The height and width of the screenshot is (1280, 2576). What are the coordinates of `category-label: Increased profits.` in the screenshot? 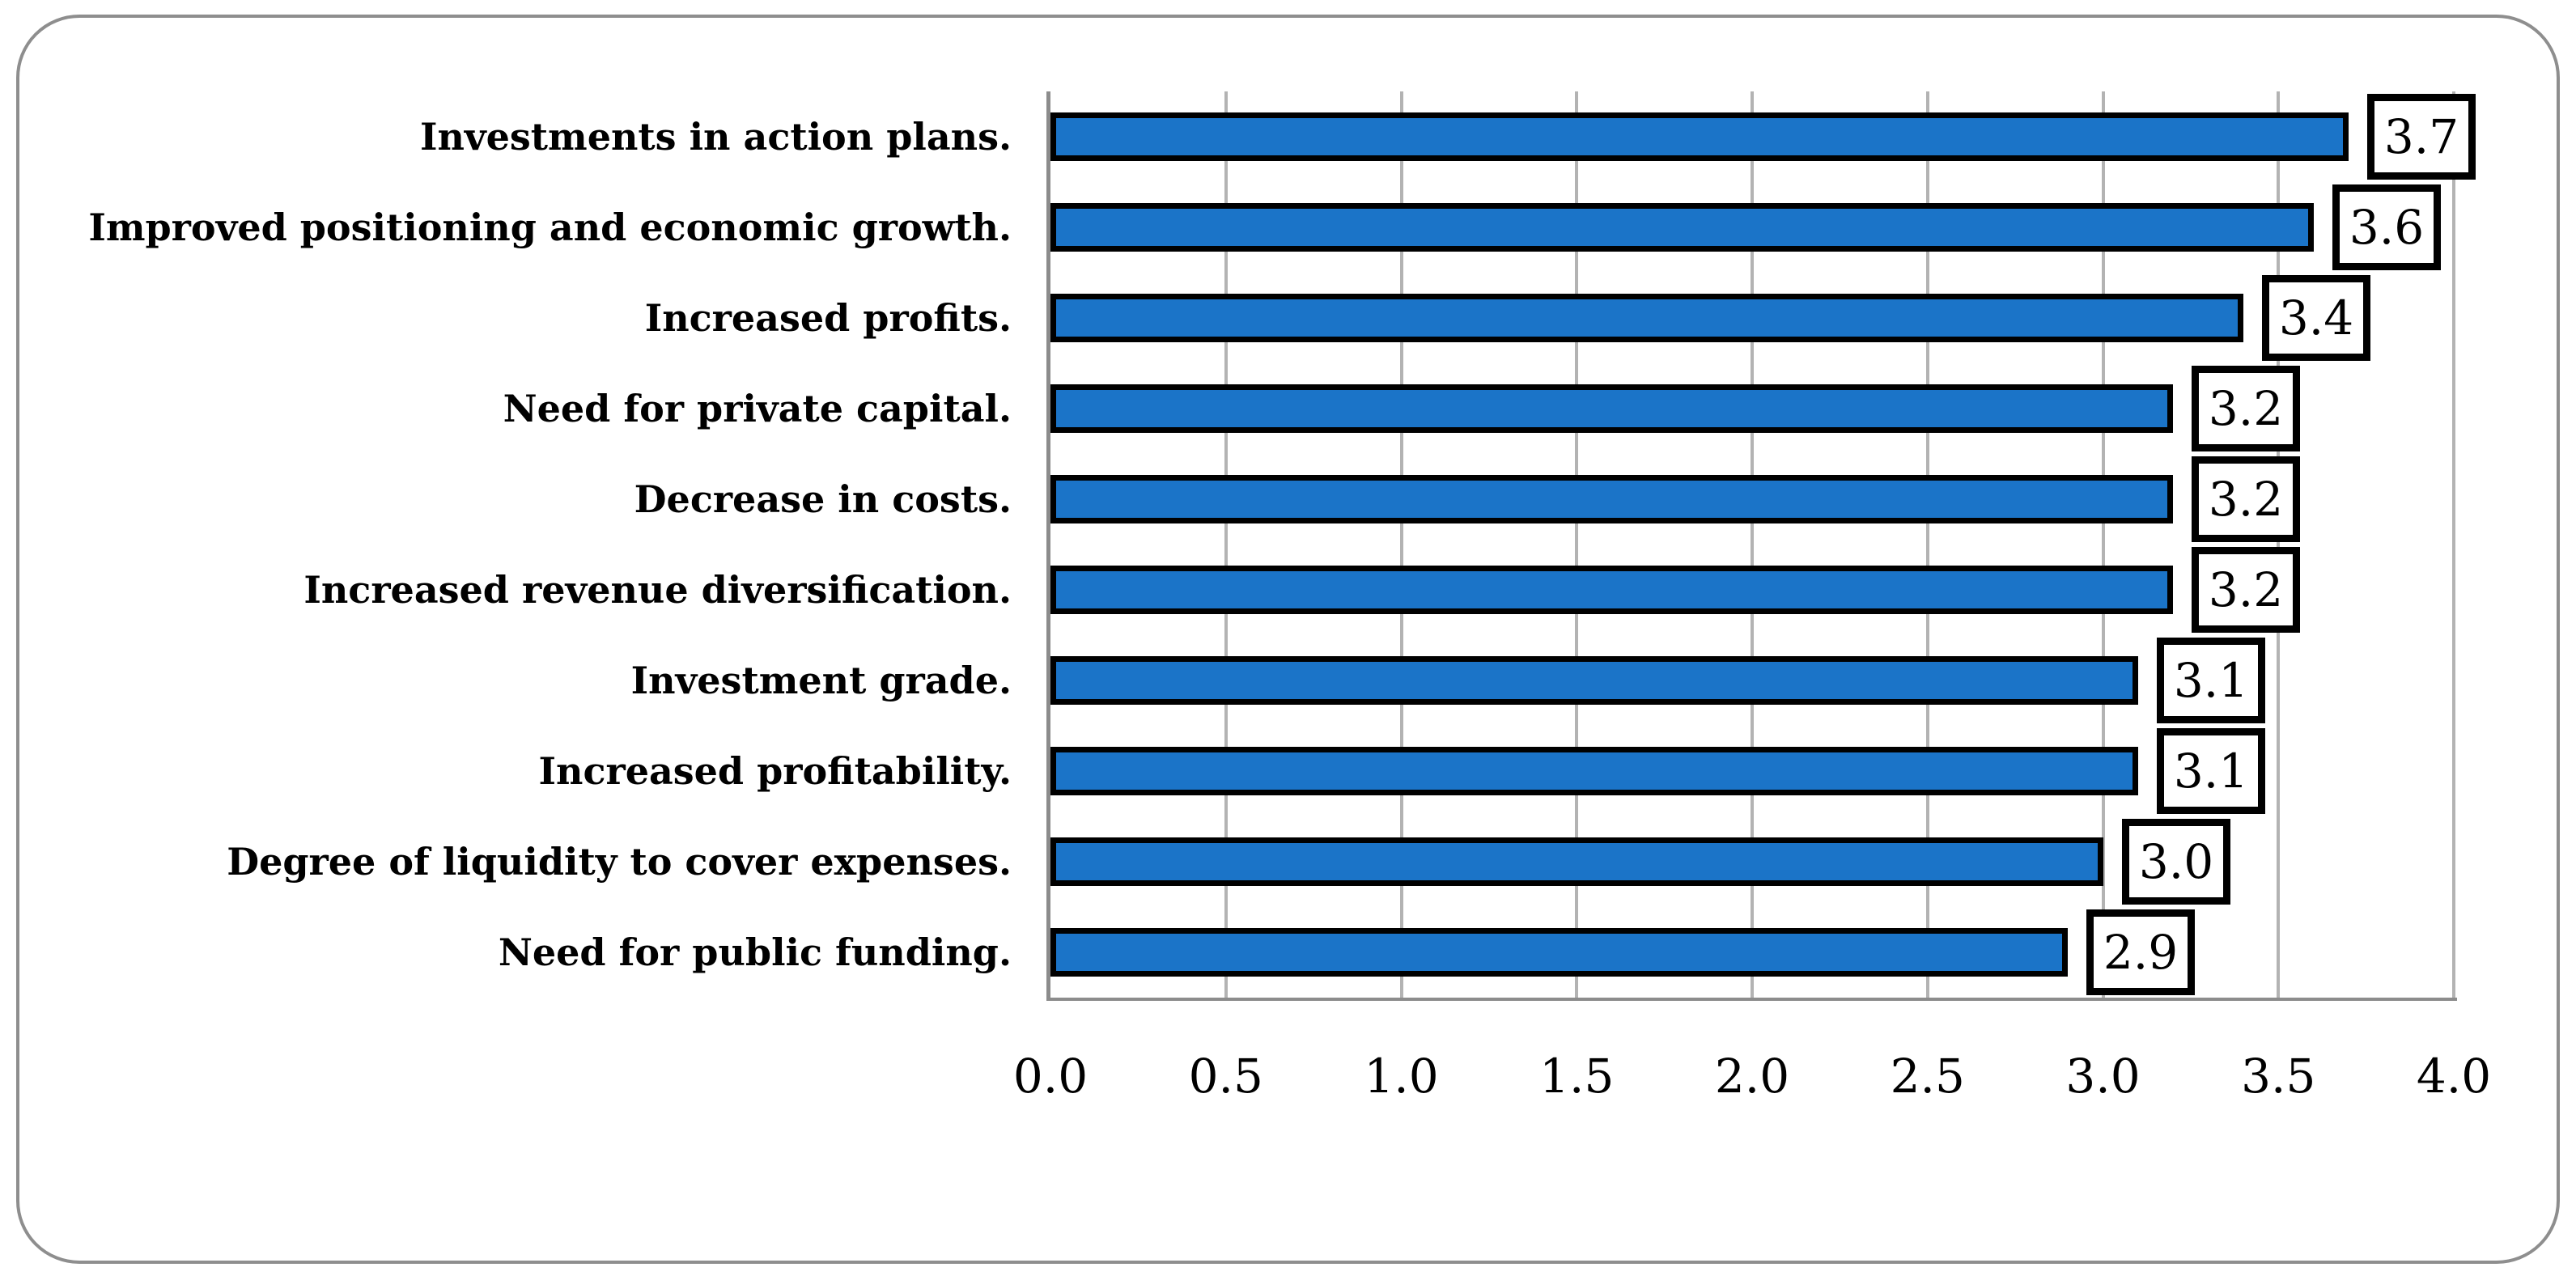 It's located at (828, 318).